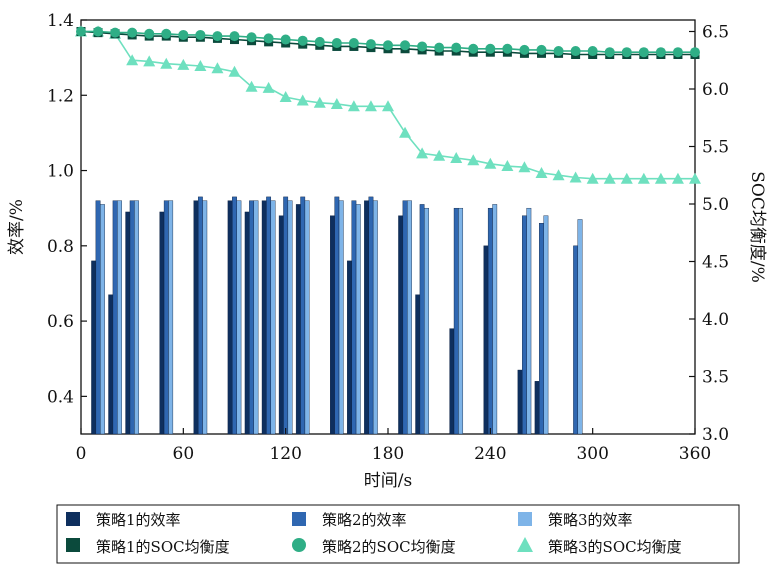 The width and height of the screenshot is (774, 569). I want to click on y-right-tick-label: 5.0, so click(715, 205).